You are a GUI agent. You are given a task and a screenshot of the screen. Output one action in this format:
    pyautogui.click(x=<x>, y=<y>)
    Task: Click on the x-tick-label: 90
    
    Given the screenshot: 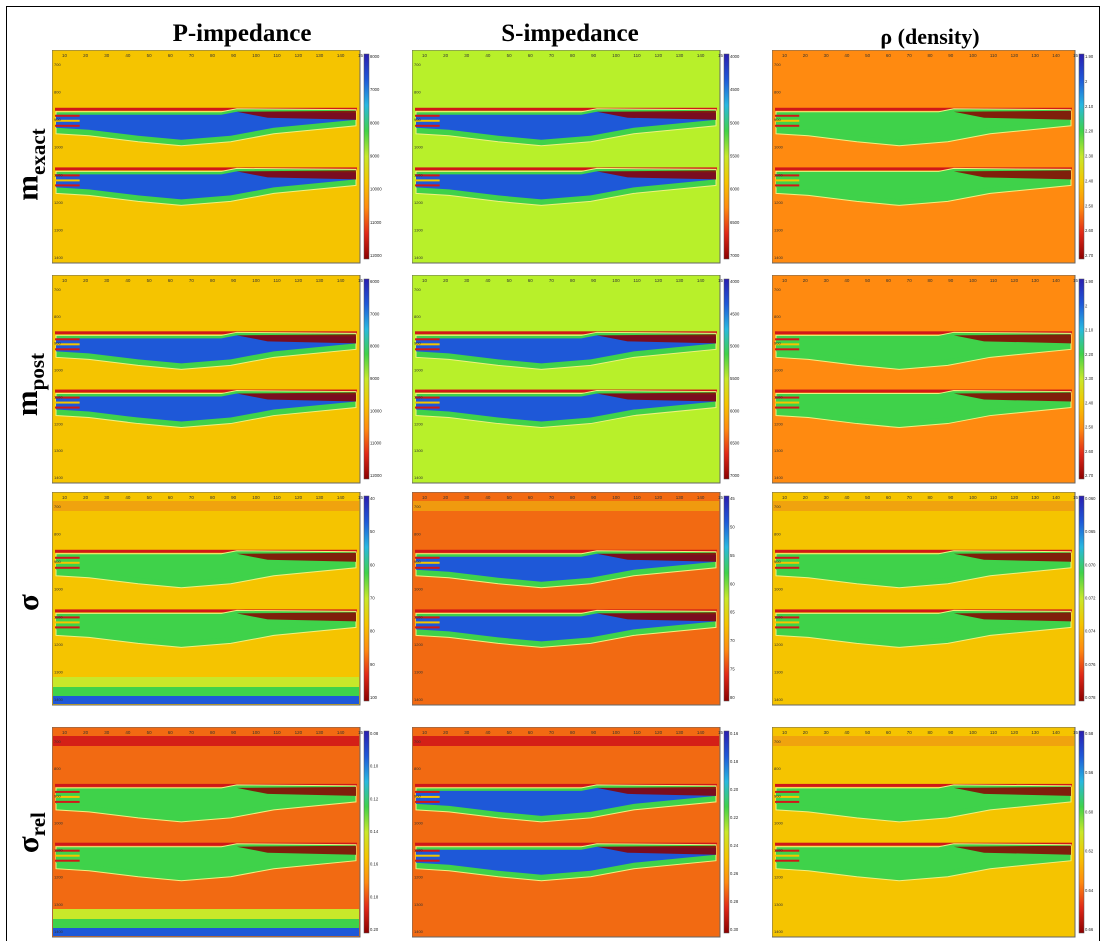 What is the action you would take?
    pyautogui.click(x=951, y=55)
    